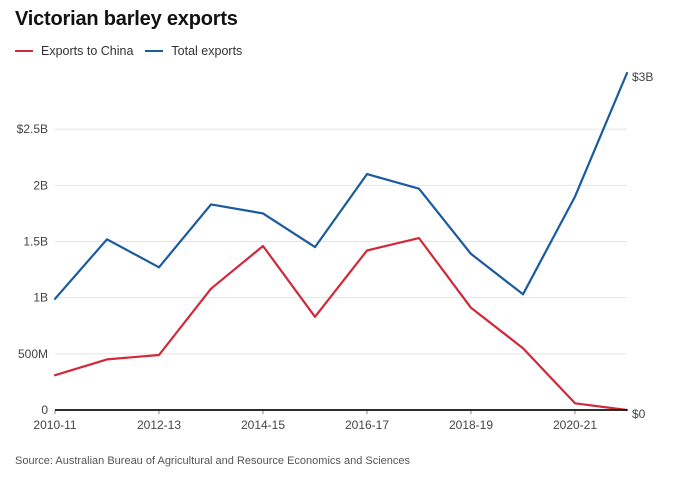  What do you see at coordinates (54, 425) in the screenshot?
I see `x-tick-label: 2010-11` at bounding box center [54, 425].